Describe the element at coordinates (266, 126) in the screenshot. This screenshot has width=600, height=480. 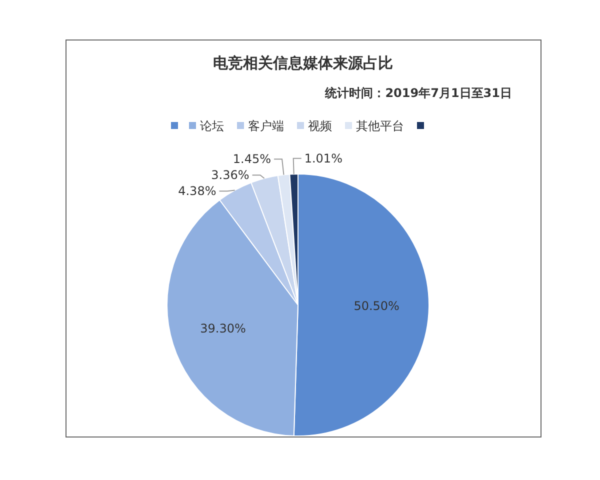
I see `legend-label: 客户端` at that location.